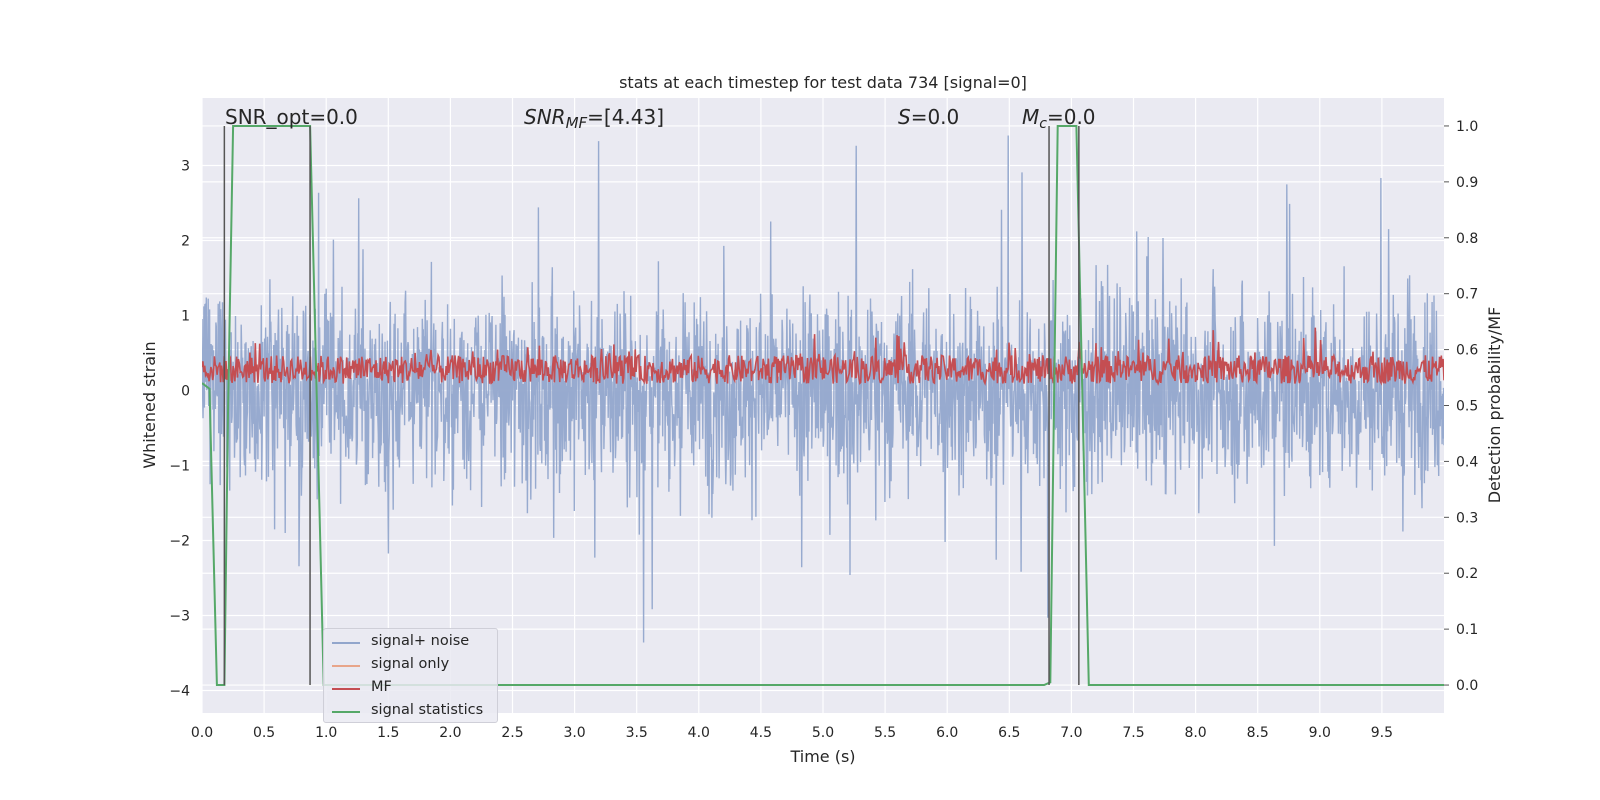 This screenshot has height=800, width=1600. What do you see at coordinates (1467, 630) in the screenshot?
I see `y2-tick-label: 0.1` at bounding box center [1467, 630].